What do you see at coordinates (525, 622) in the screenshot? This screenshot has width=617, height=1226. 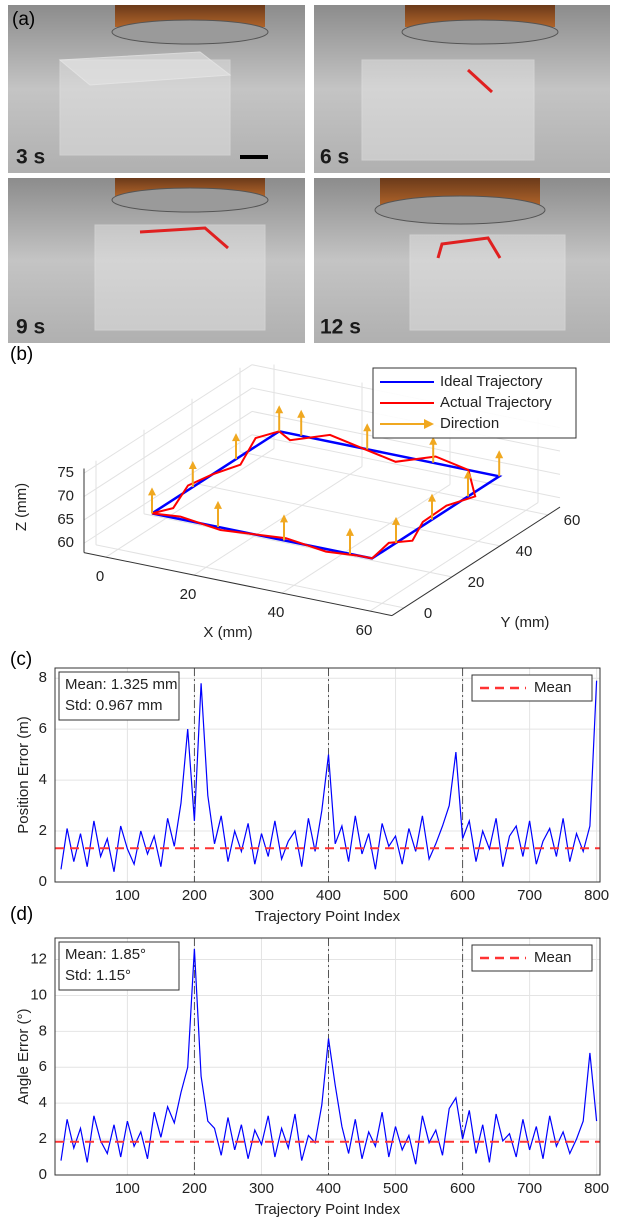 I see `y-axis-label: Y (mm)` at bounding box center [525, 622].